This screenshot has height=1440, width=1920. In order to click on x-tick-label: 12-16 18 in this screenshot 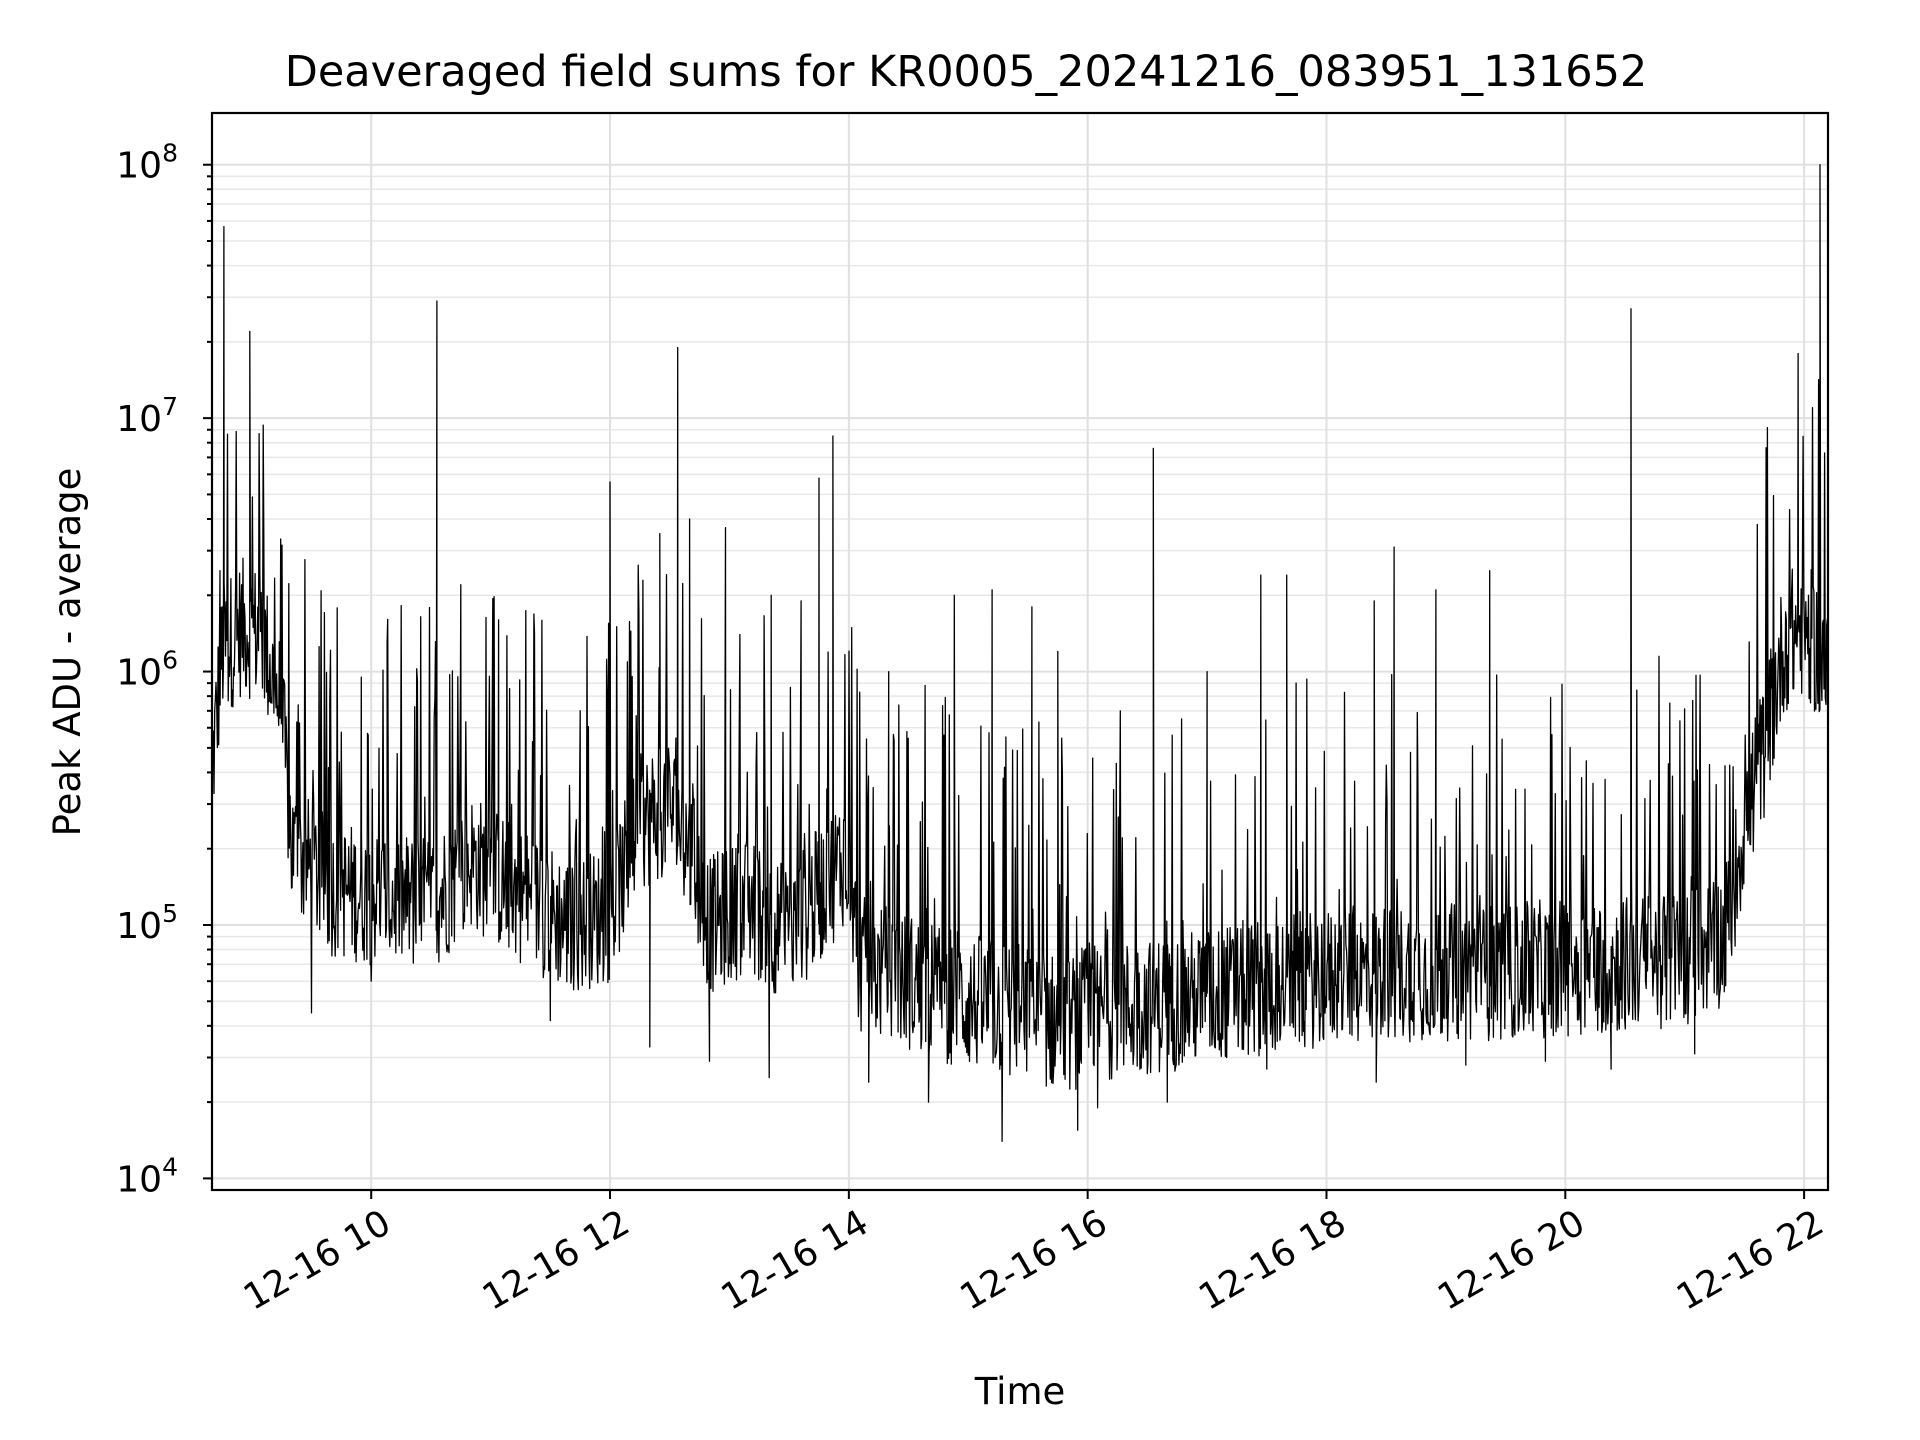, I will do `click(1272, 1260)`.